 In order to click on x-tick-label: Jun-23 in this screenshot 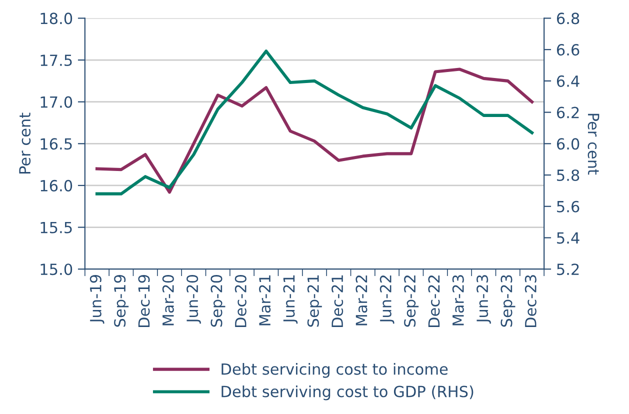, I will do `click(483, 299)`.